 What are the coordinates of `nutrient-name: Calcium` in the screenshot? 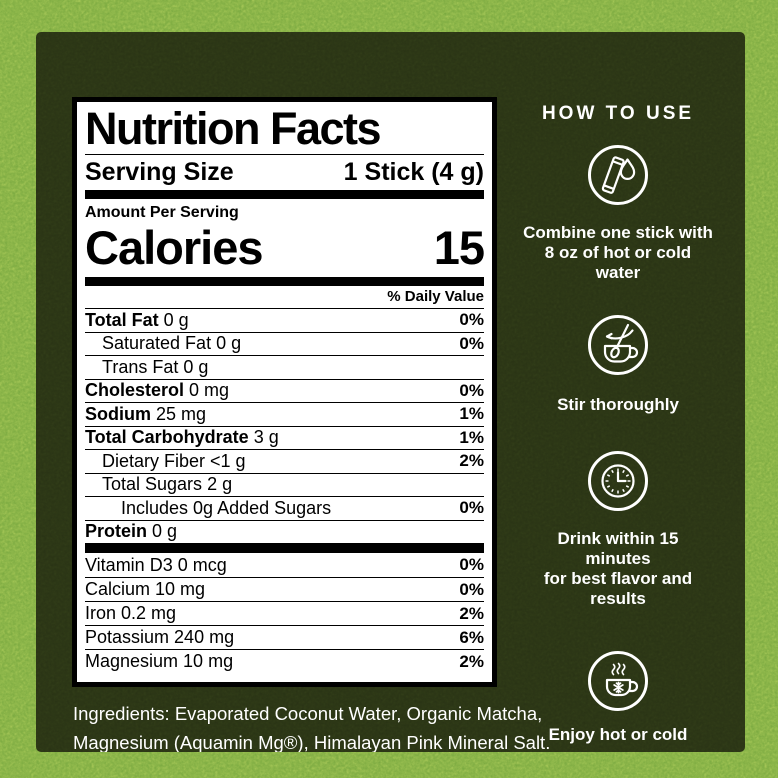 It's located at (118, 589).